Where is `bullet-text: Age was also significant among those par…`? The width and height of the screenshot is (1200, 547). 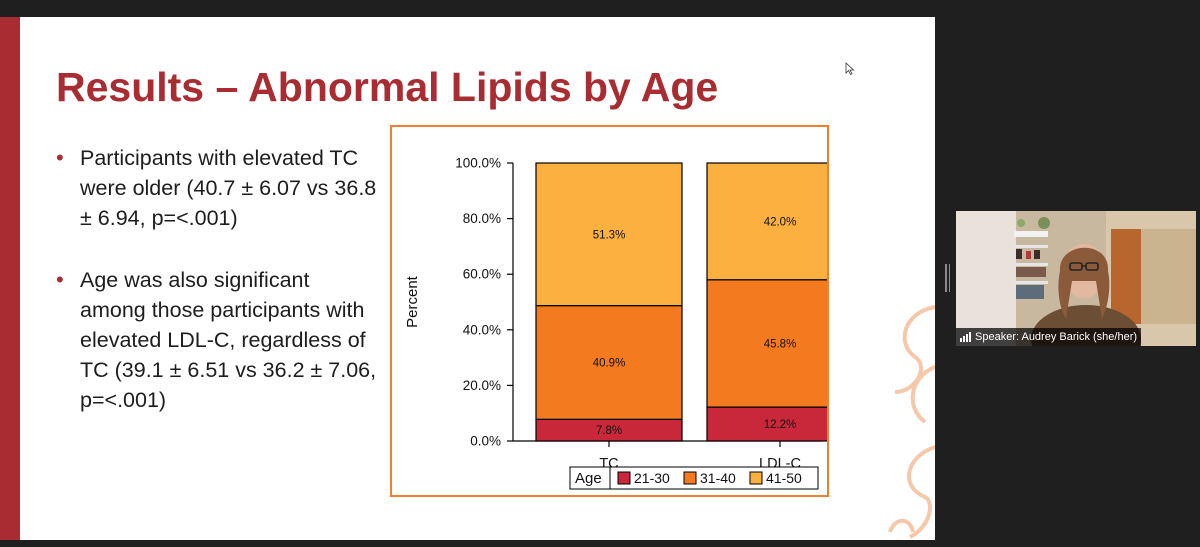
bullet-text: Age was also significant among those par… is located at coordinates (228, 340).